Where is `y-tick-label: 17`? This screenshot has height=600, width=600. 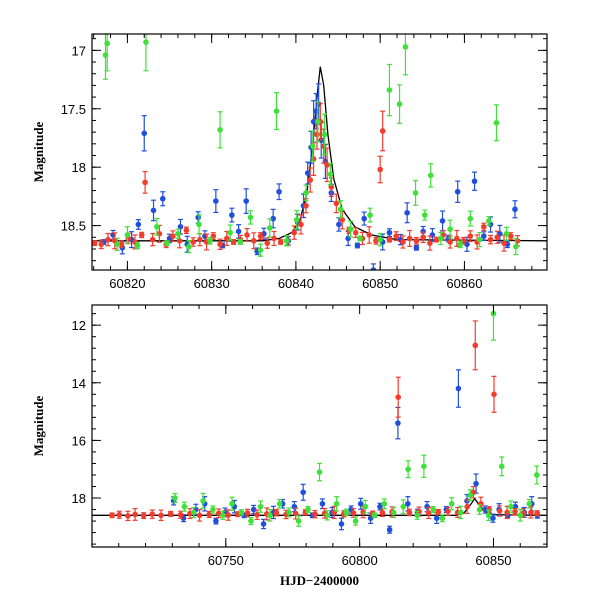 y-tick-label: 17 is located at coordinates (79, 50).